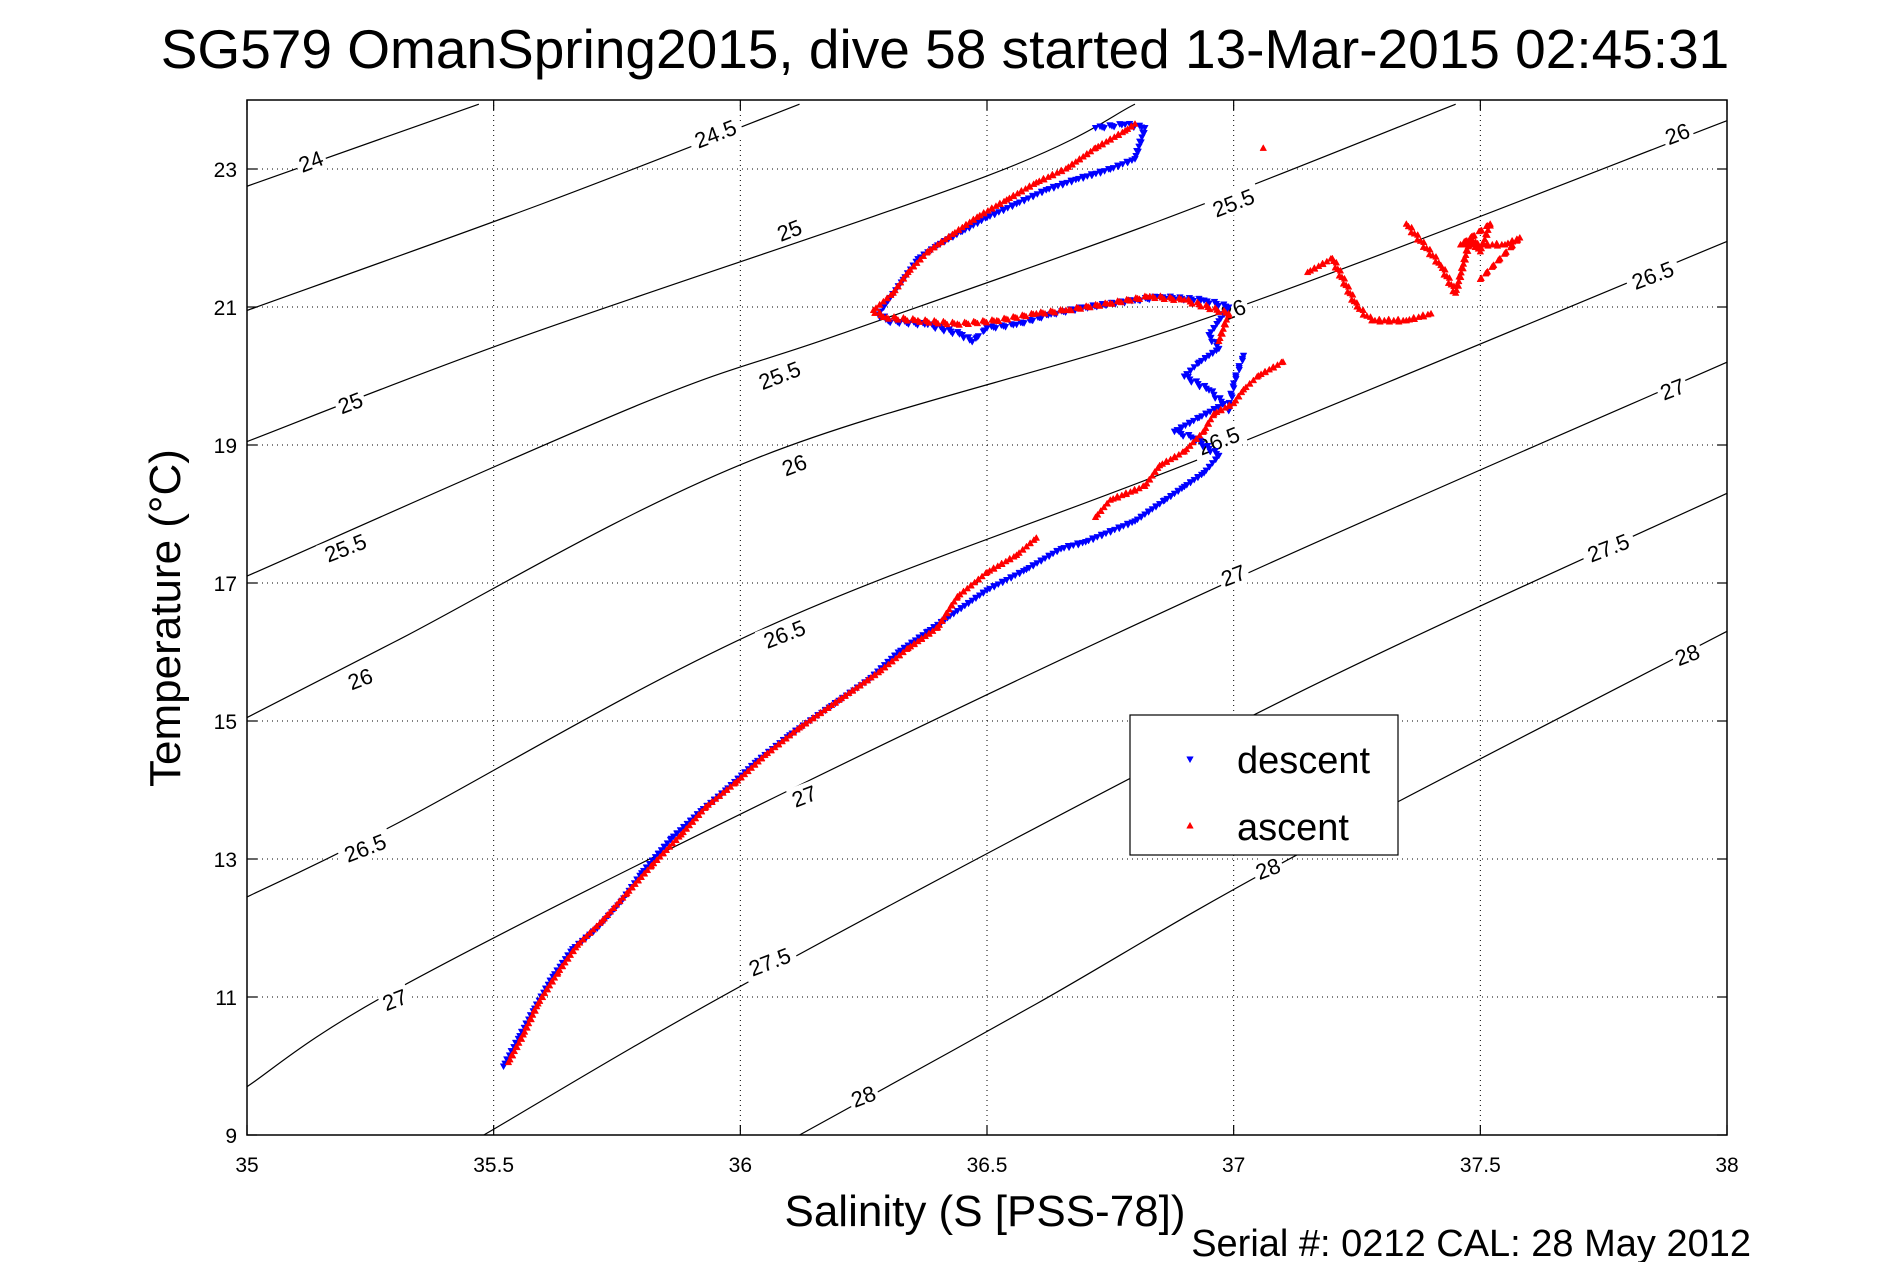 The height and width of the screenshot is (1262, 1891). I want to click on contour-label: 28, so click(1268, 868).